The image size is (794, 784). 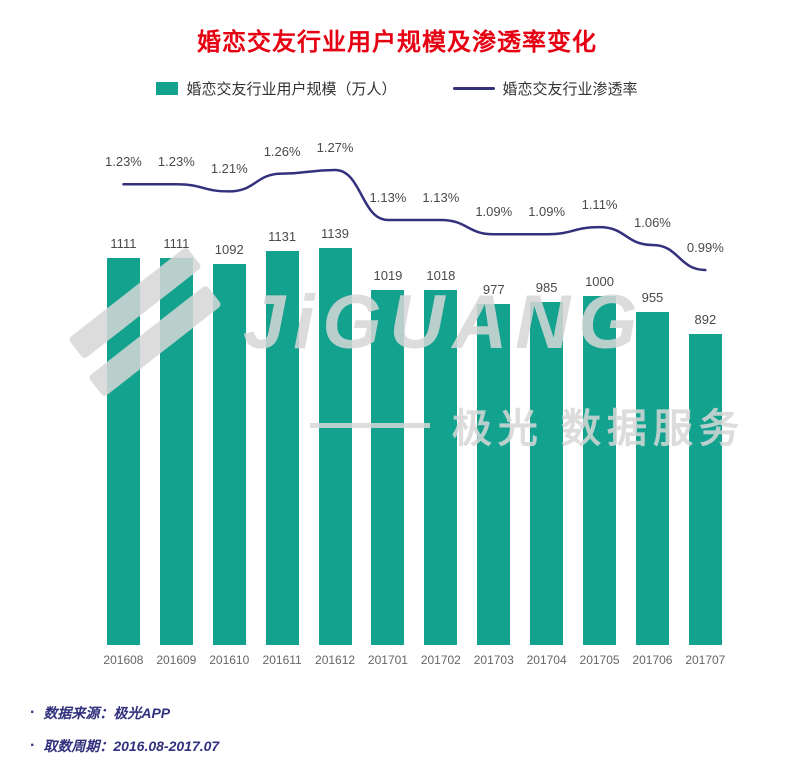 I want to click on line-point-label: 1.27%, so click(x=335, y=147).